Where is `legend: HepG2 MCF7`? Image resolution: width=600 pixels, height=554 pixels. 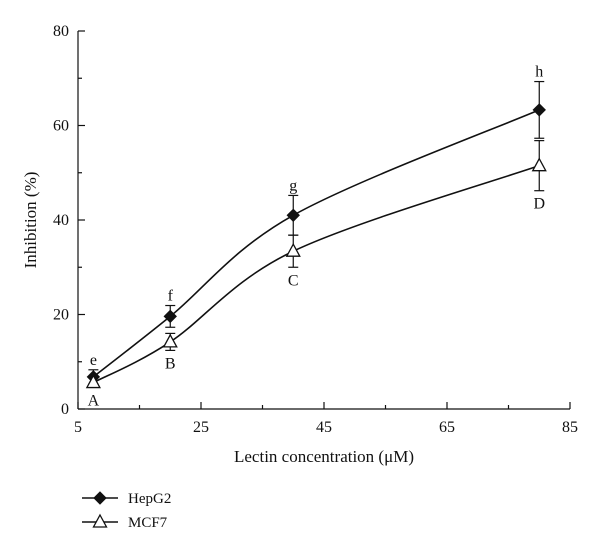 legend: HepG2 MCF7 is located at coordinates (126, 511).